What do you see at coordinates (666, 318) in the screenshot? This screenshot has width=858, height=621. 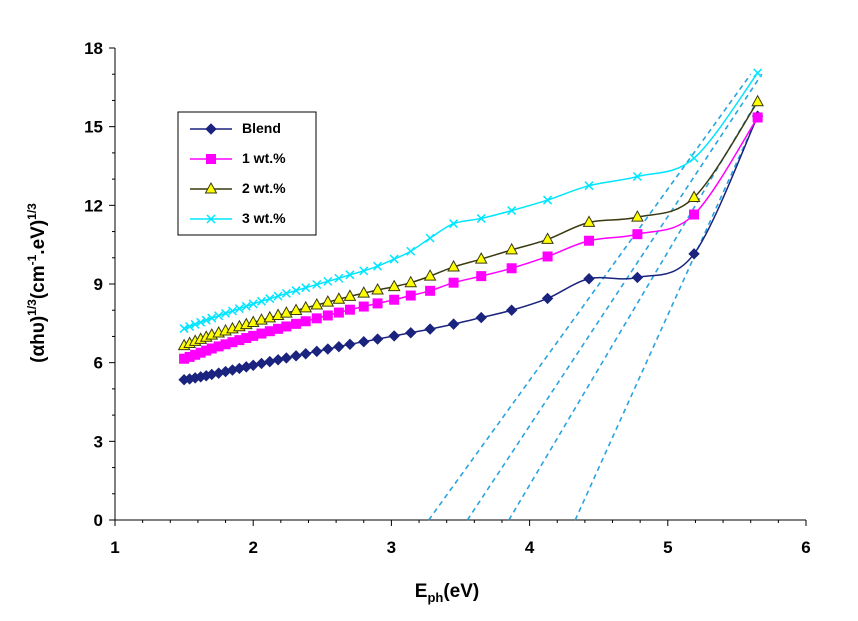 I see `tangent-line` at bounding box center [666, 318].